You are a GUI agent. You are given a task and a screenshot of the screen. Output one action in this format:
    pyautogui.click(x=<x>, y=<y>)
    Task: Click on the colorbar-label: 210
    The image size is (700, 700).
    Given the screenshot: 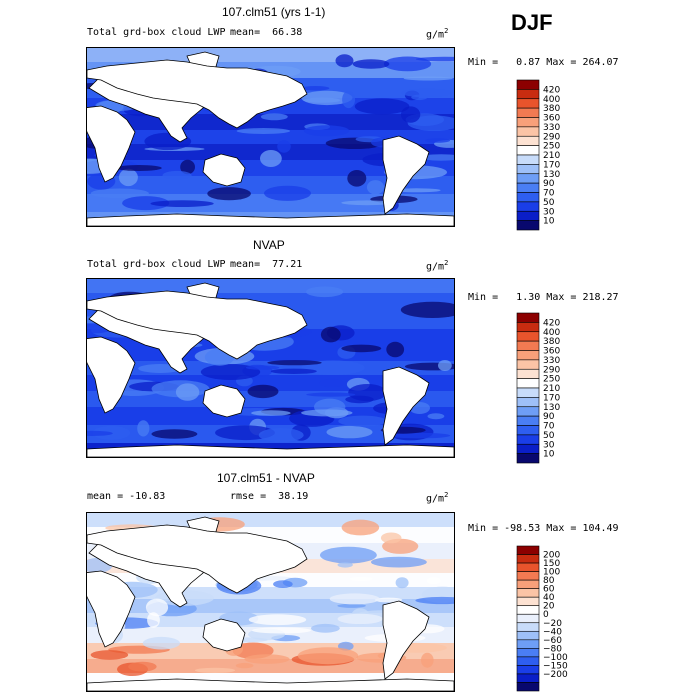 What is the action you would take?
    pyautogui.click(x=551, y=156)
    